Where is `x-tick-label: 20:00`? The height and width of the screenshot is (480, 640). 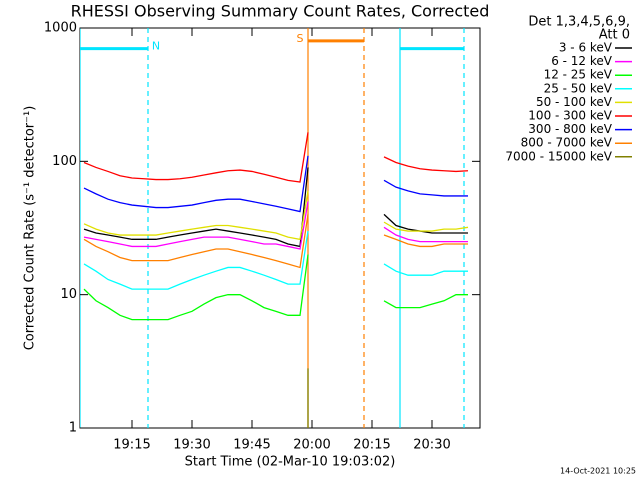 x-tick-label: 20:00 is located at coordinates (311, 445).